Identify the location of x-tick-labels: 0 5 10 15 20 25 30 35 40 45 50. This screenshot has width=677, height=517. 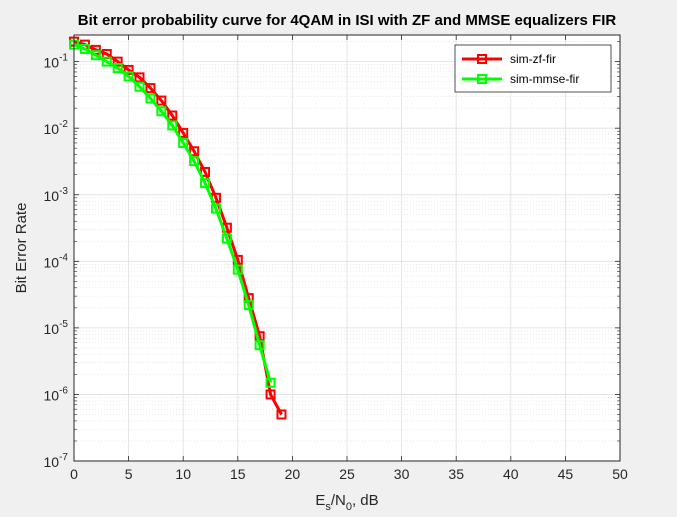
(349, 474).